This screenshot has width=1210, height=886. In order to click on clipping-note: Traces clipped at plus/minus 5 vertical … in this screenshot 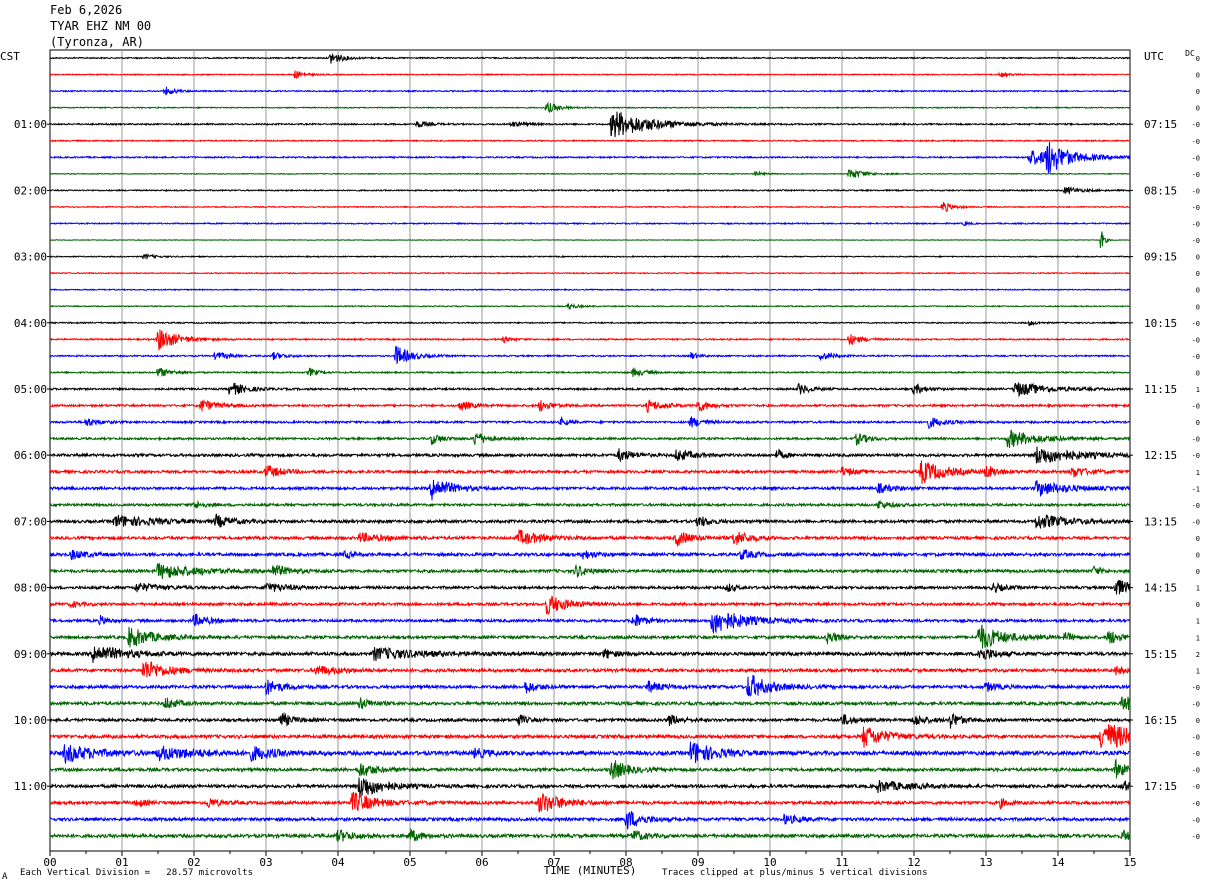, I will do `click(795, 873)`.